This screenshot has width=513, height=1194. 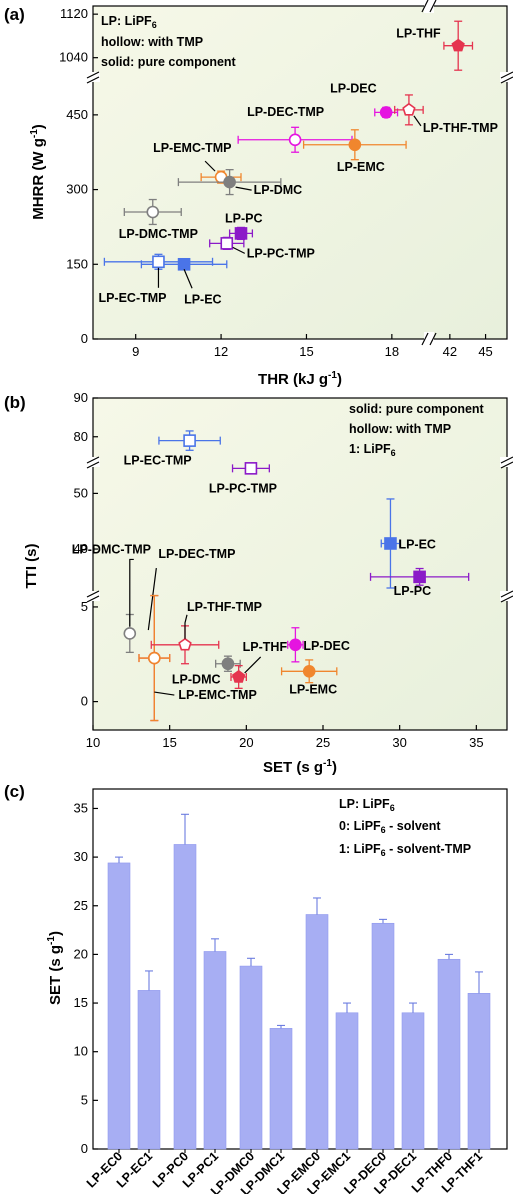 I want to click on y-tick-label-40: 40, so click(x=81, y=548).